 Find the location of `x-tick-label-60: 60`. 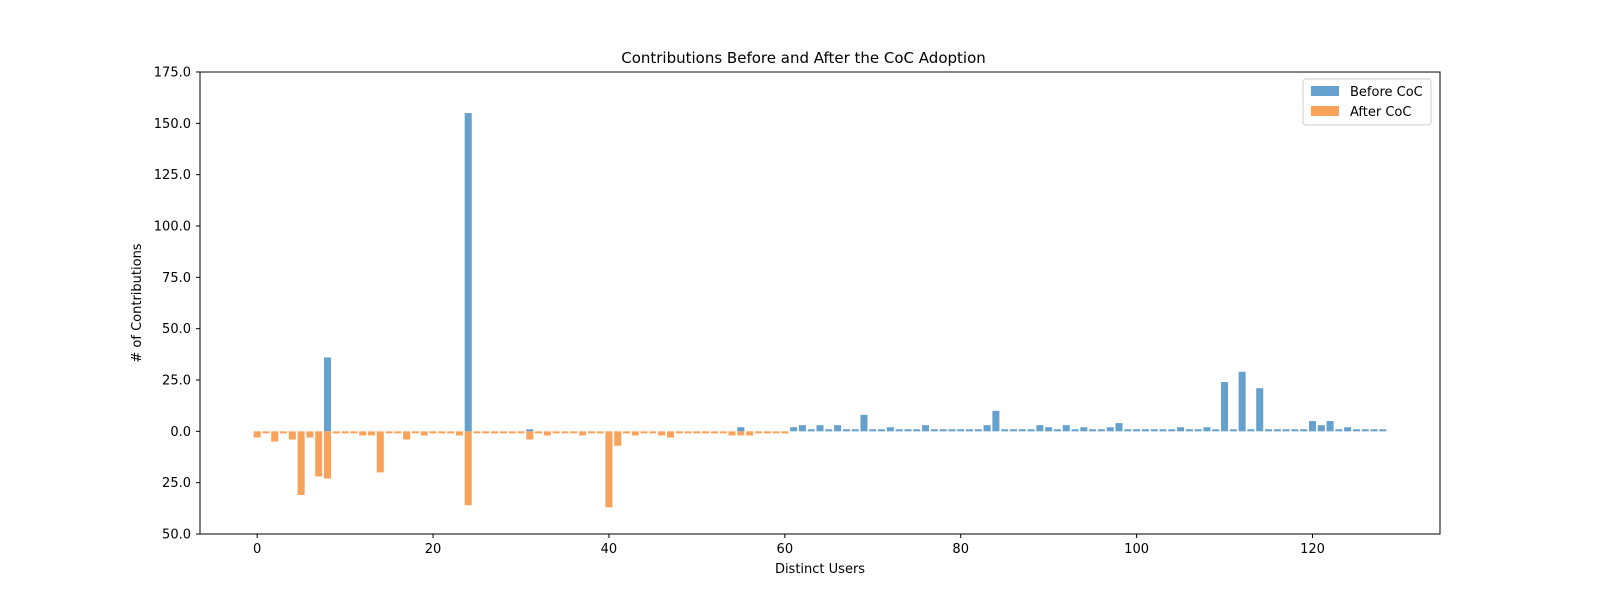

x-tick-label-60: 60 is located at coordinates (785, 549).